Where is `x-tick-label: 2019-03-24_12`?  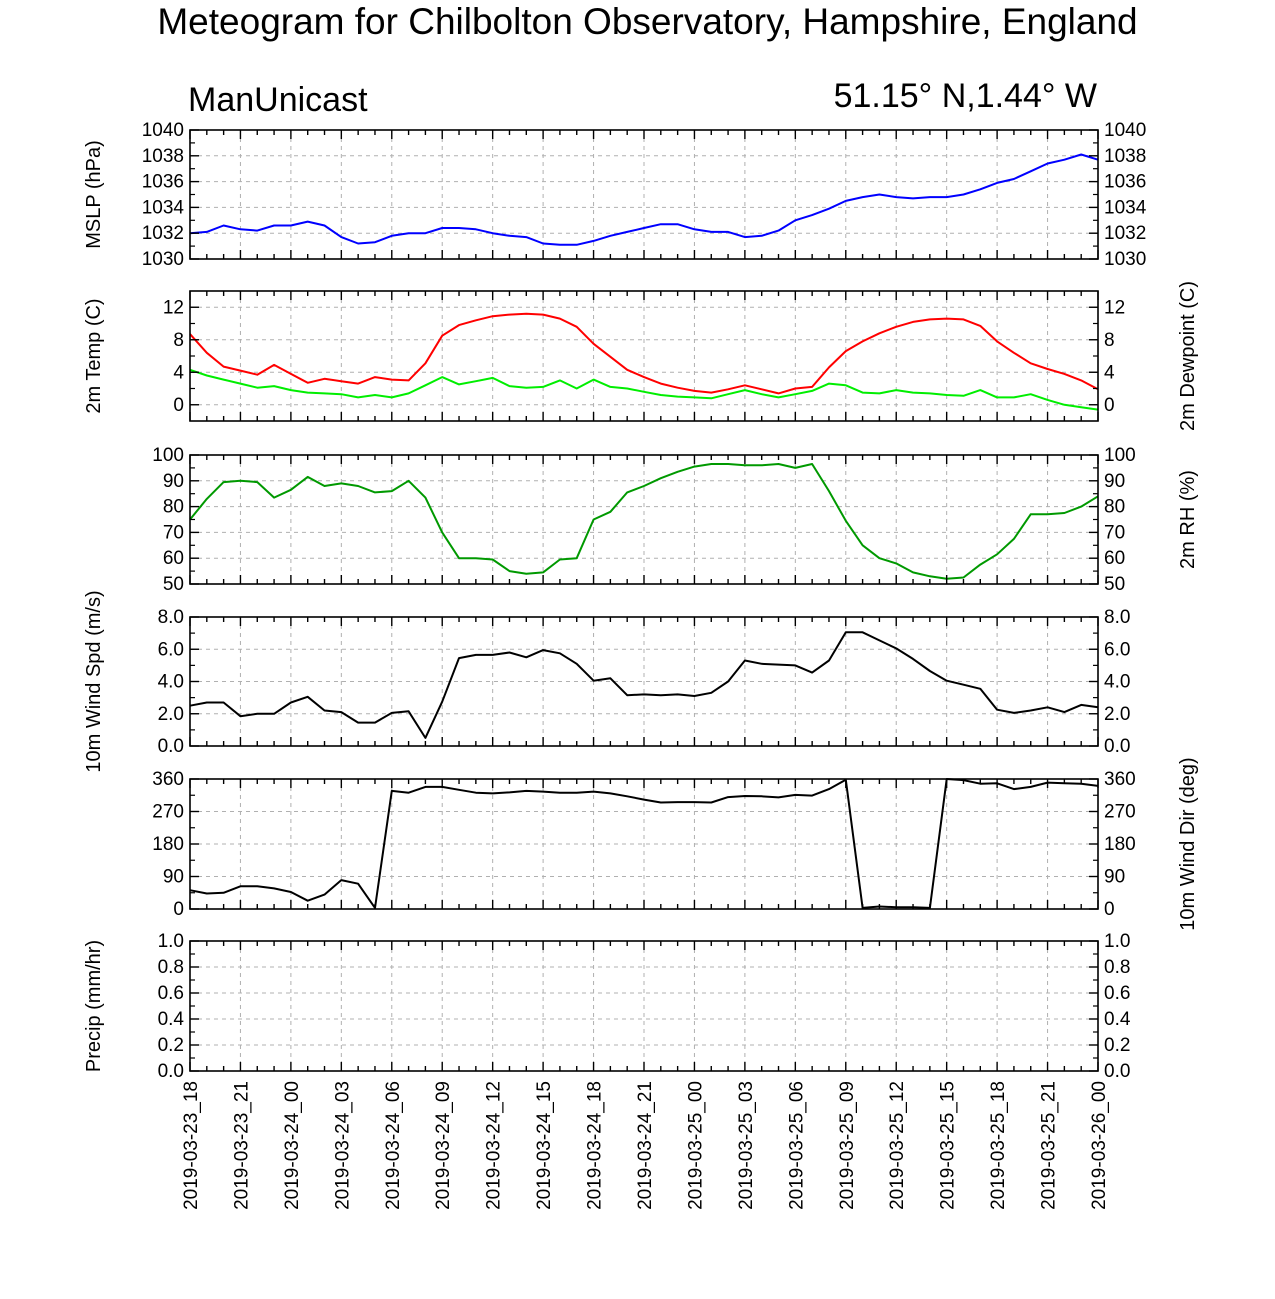
x-tick-label: 2019-03-24_12 is located at coordinates (494, 1145).